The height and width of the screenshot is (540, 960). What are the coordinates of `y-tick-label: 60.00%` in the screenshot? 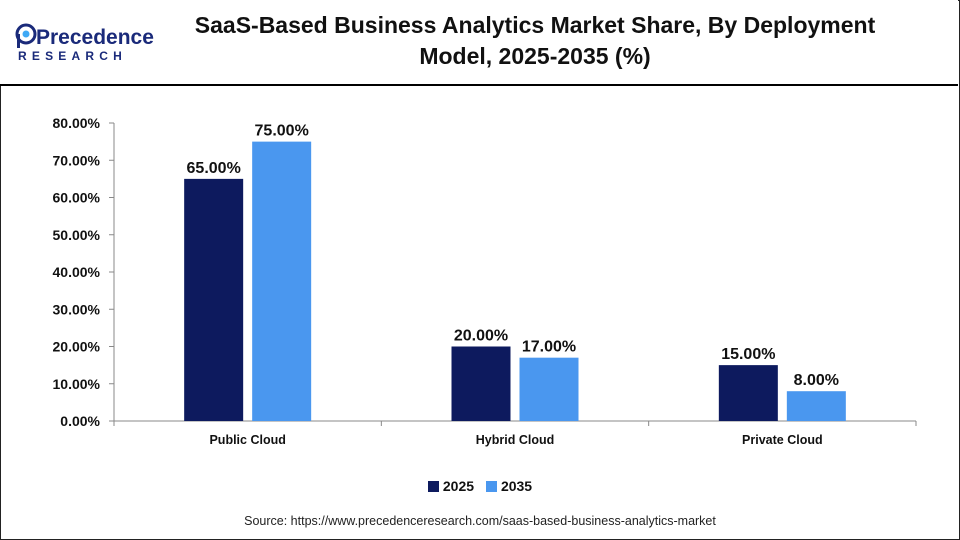 It's located at (77, 198).